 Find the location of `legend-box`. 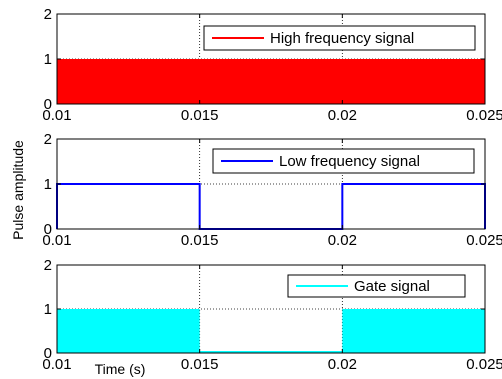

legend-box is located at coordinates (376, 286).